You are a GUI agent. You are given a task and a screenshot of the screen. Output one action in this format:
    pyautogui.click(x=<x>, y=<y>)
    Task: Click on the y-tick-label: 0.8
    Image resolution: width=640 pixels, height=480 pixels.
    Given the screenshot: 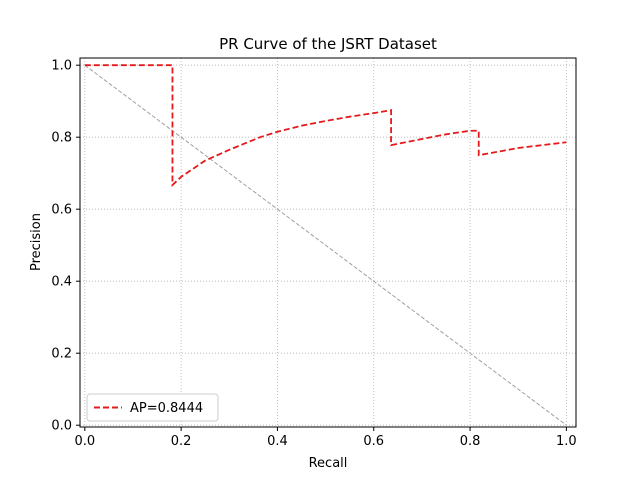 What is the action you would take?
    pyautogui.click(x=61, y=138)
    